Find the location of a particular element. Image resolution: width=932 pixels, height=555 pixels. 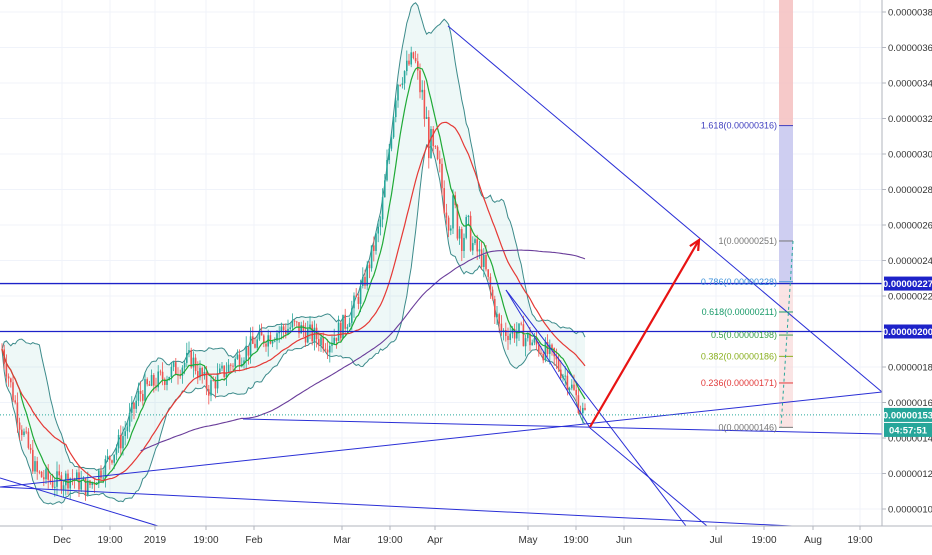

price-tag-label: 0.00000153 is located at coordinates (907, 415).